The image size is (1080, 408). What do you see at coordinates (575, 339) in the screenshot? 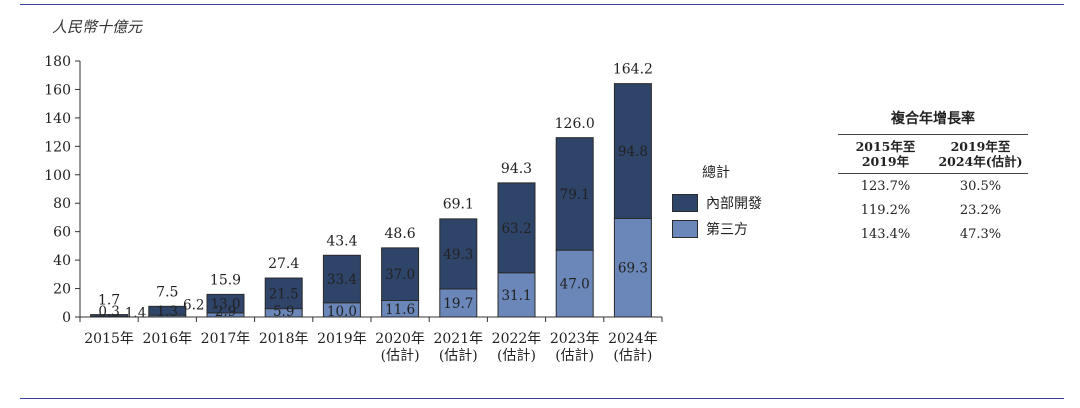
I see `x-tick-label: 2023年` at bounding box center [575, 339].